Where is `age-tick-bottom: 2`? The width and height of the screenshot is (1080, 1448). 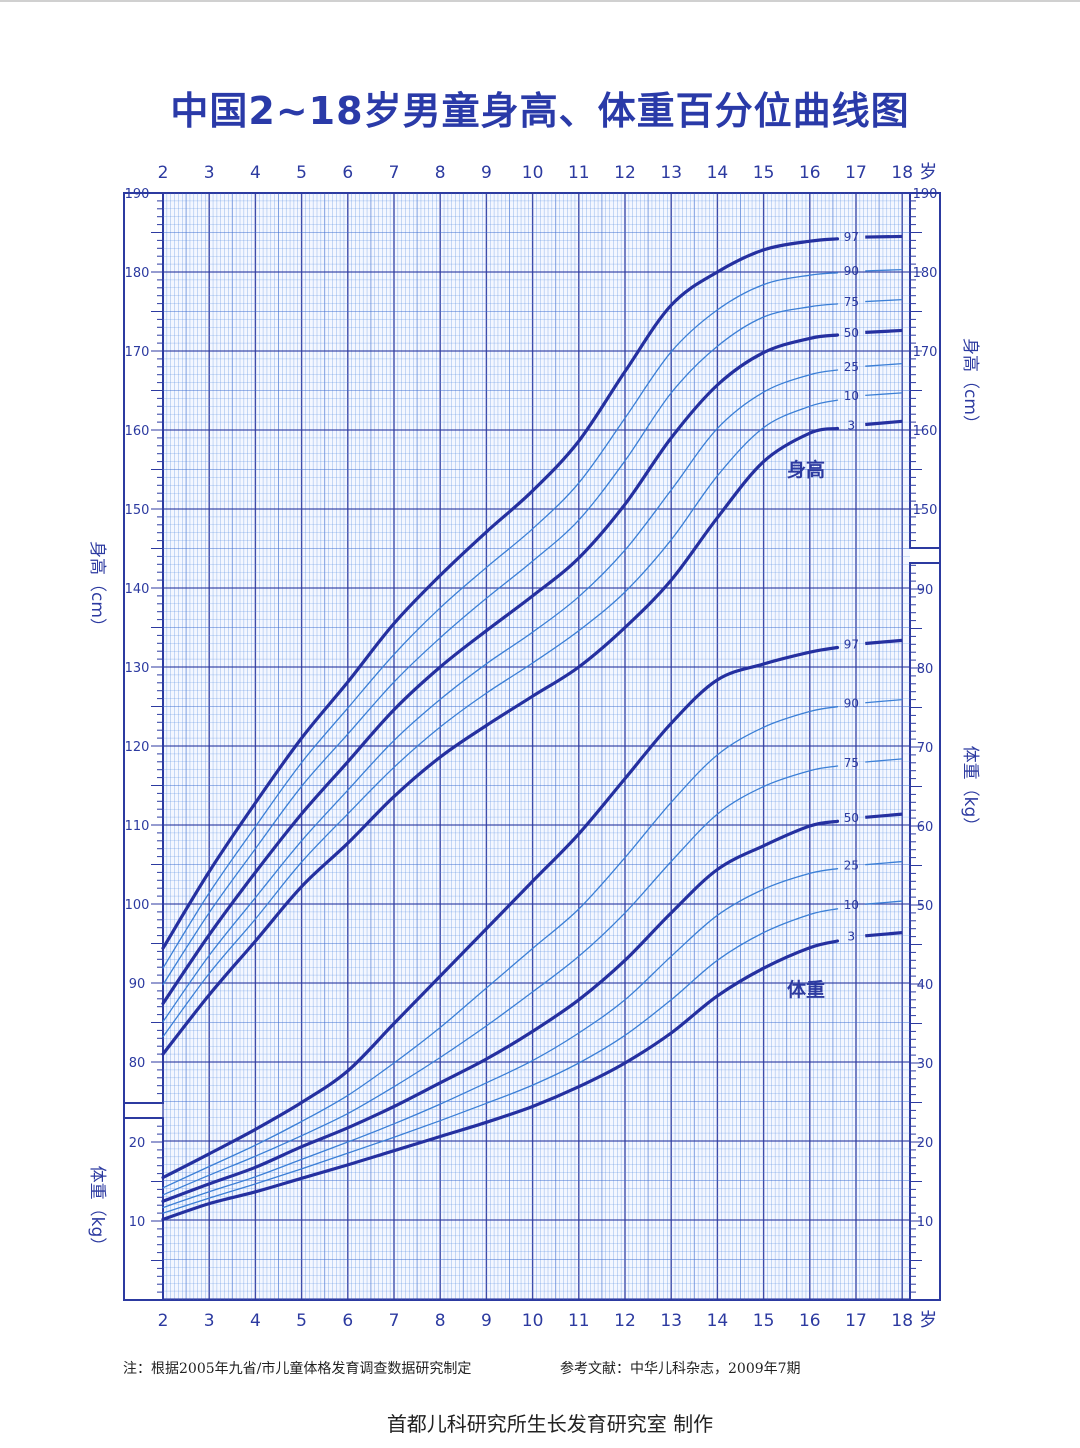 age-tick-bottom: 2 is located at coordinates (163, 1321).